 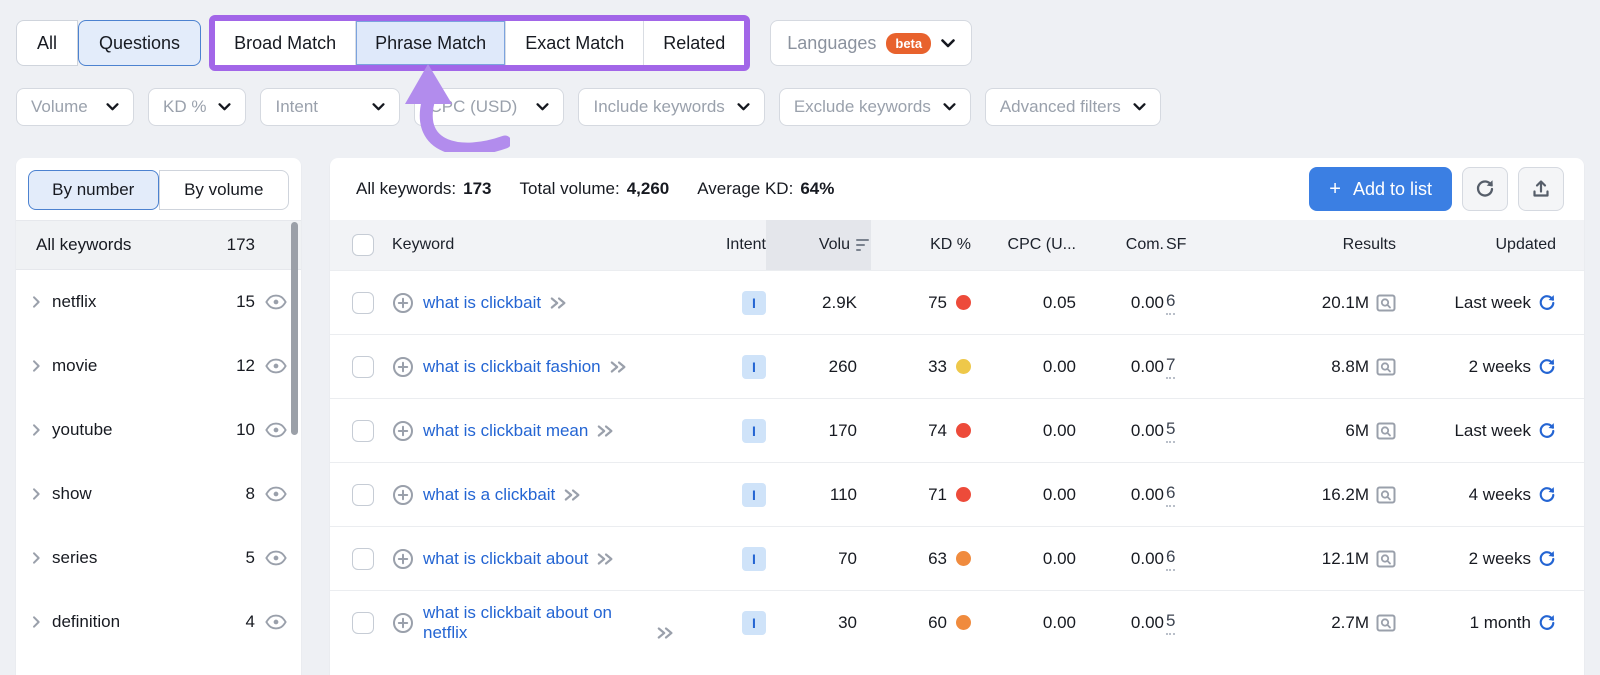 What do you see at coordinates (47, 43) in the screenshot?
I see `tab-all: All` at bounding box center [47, 43].